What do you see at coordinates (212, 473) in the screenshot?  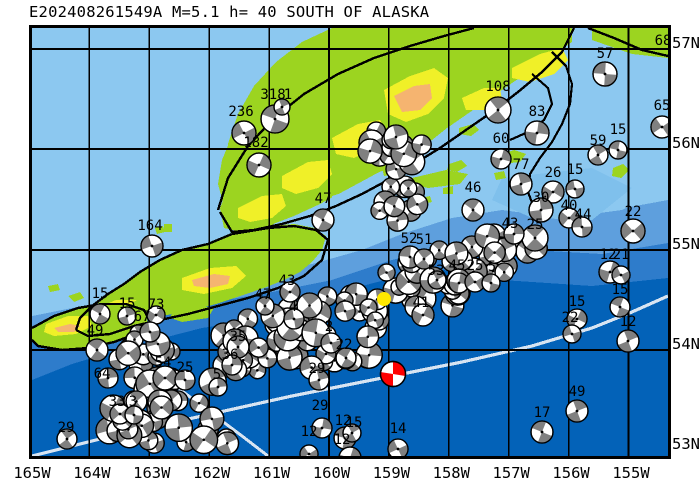 I see `x-axis-tick-162w: 162W` at bounding box center [212, 473].